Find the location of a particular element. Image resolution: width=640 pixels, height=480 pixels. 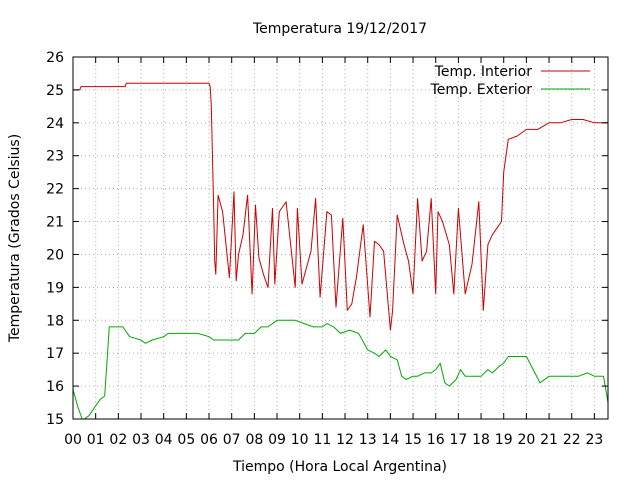

x-tick-label: 20 is located at coordinates (526, 440).